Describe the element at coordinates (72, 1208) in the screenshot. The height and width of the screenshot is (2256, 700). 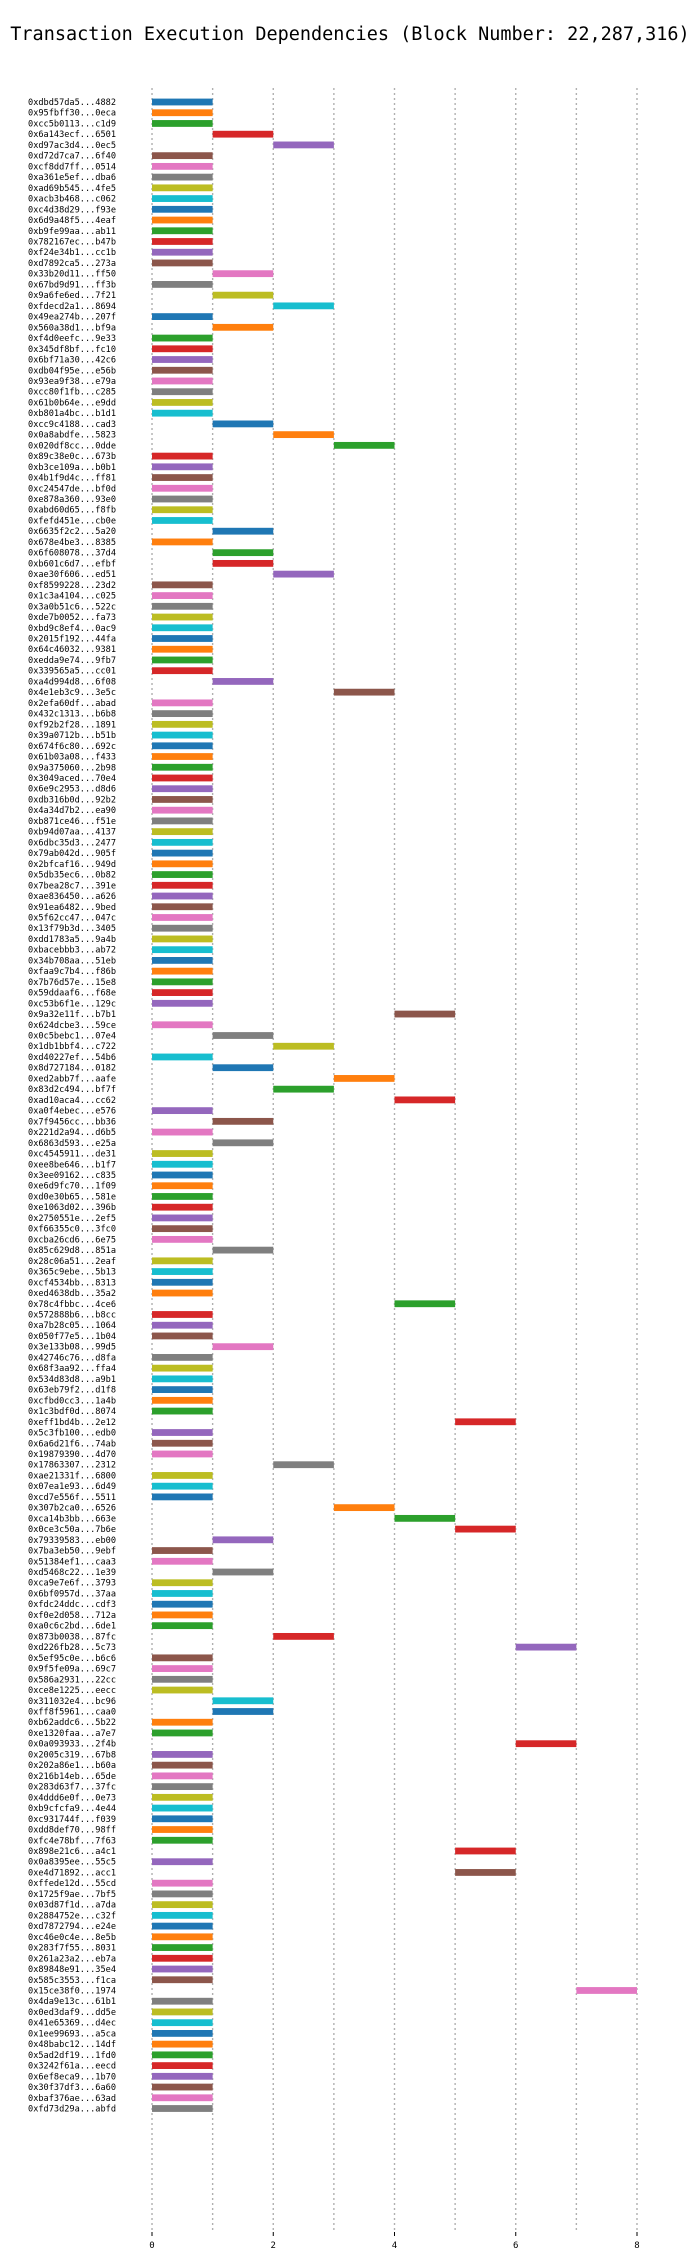
I see `transaction-label: 0xe1063d02...396b` at that location.